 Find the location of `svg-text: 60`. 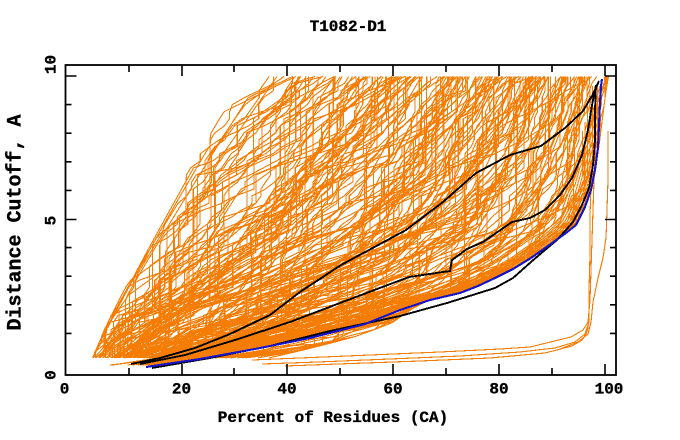

svg-text: 60 is located at coordinates (392, 390).